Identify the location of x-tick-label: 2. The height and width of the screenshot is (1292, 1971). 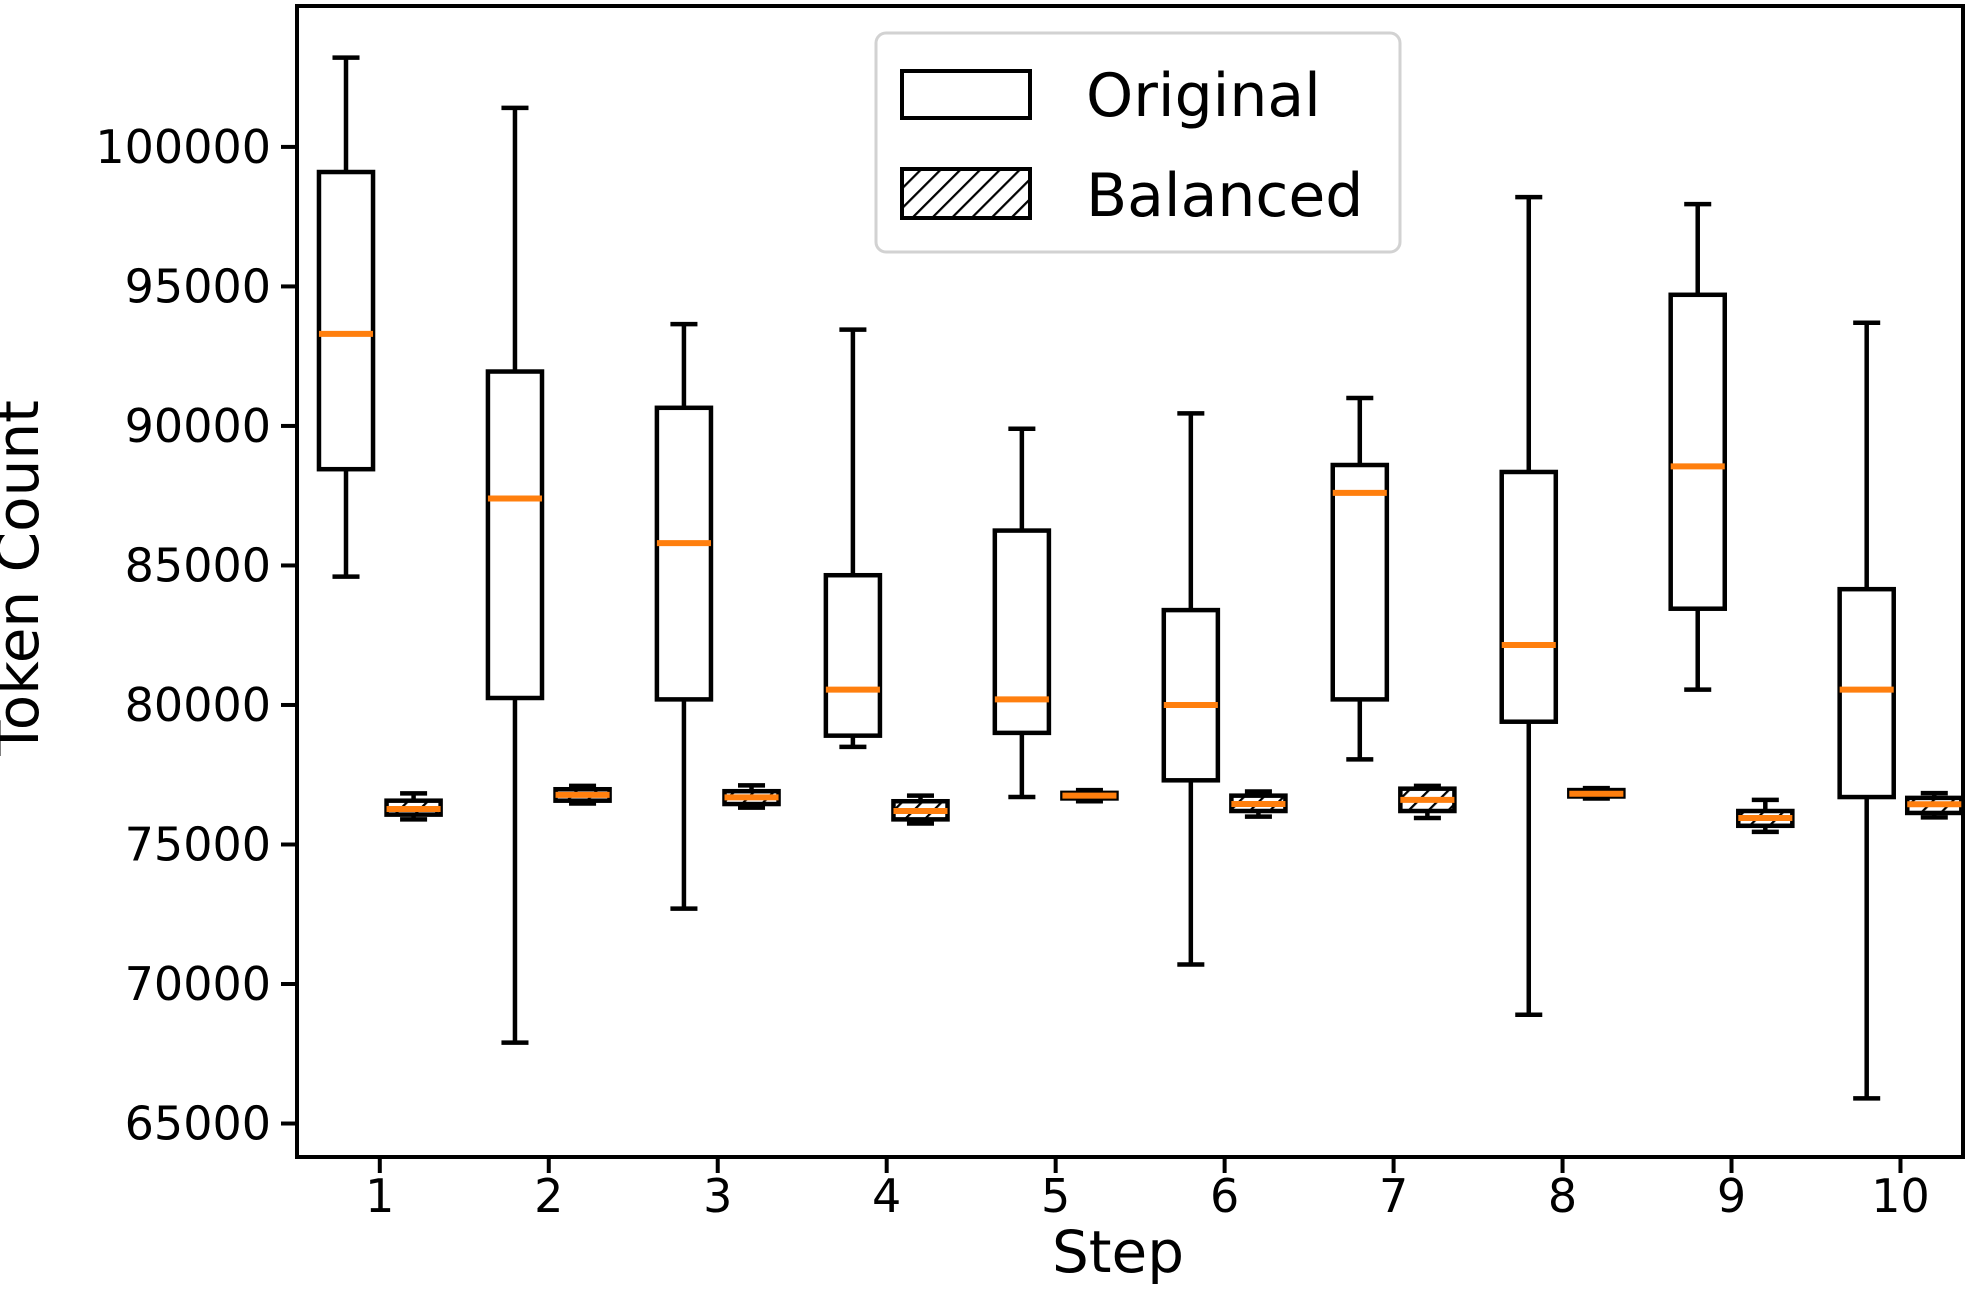
(548, 1196).